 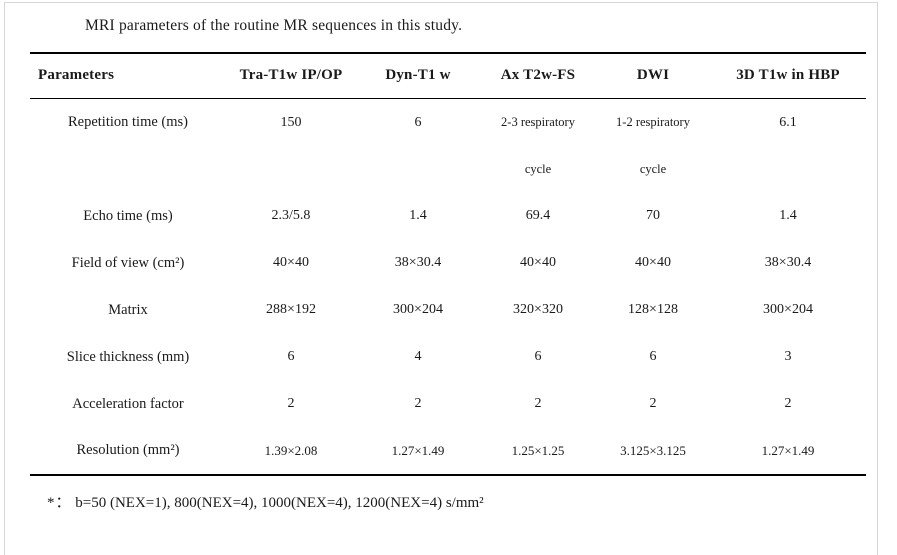 I want to click on table-cell: 3.125×3.125, so click(x=653, y=450).